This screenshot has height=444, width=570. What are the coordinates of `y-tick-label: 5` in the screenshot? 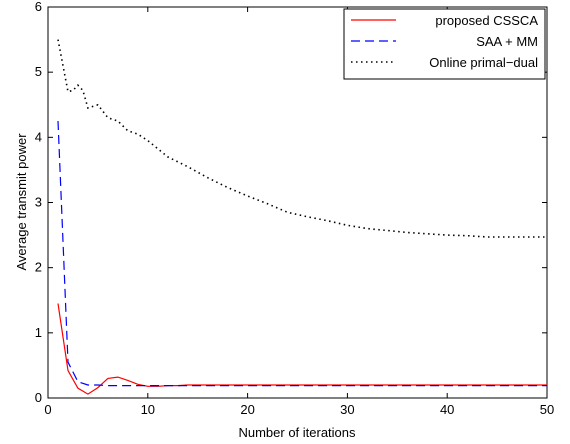 It's located at (38, 71).